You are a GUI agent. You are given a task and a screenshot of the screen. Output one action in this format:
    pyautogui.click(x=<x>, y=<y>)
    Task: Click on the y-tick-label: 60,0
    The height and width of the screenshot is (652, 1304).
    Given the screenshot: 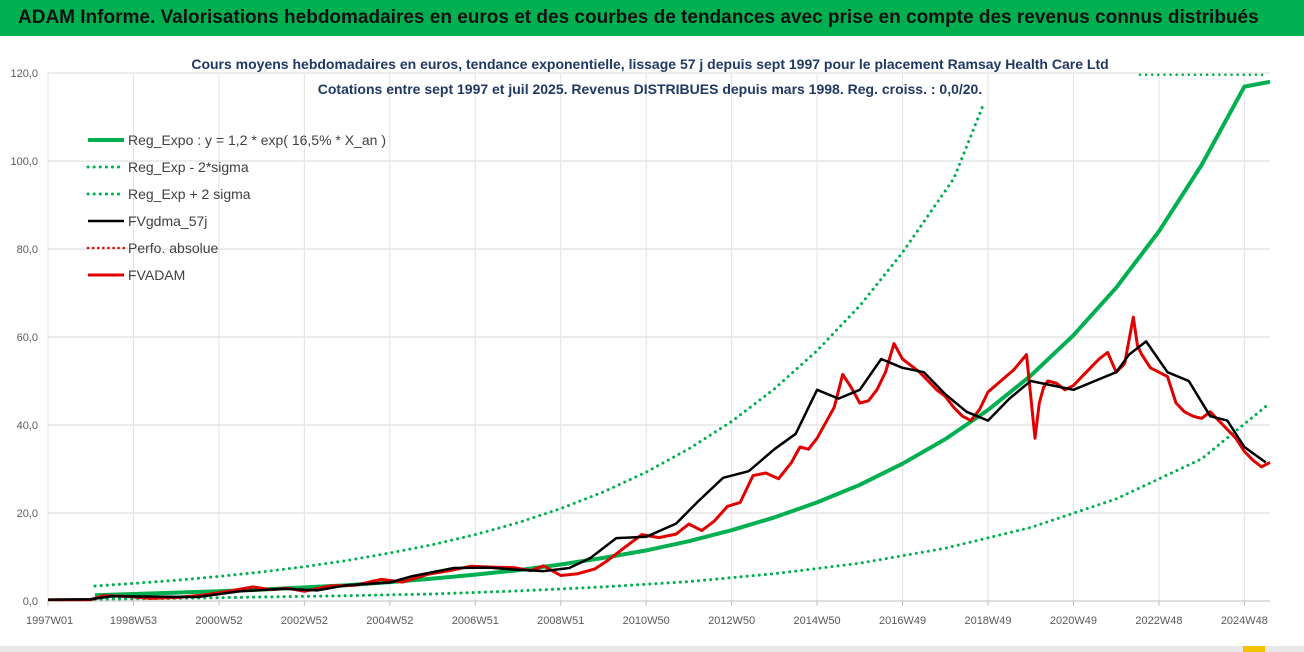 What is the action you would take?
    pyautogui.click(x=27, y=338)
    